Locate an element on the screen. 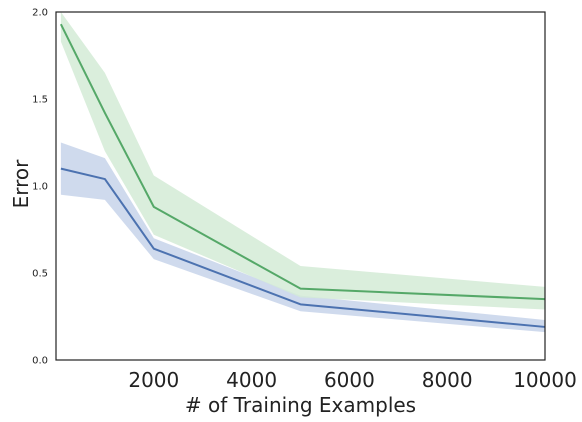  x-tick-labels: 2000 4000 6000 8000 10000 is located at coordinates (352, 380).